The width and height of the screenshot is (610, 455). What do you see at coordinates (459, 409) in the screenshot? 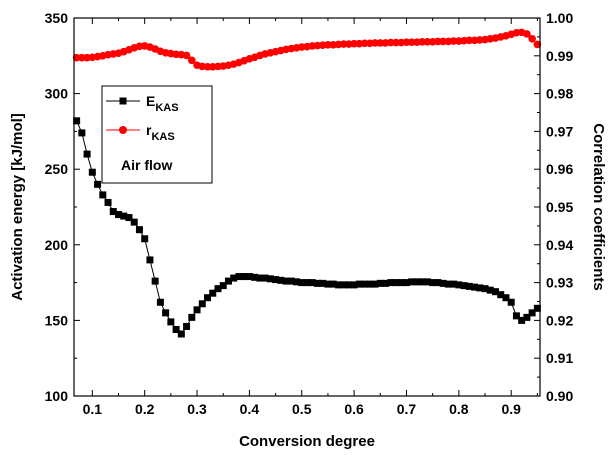
I see `x-tick-label: 0.8` at bounding box center [459, 409].